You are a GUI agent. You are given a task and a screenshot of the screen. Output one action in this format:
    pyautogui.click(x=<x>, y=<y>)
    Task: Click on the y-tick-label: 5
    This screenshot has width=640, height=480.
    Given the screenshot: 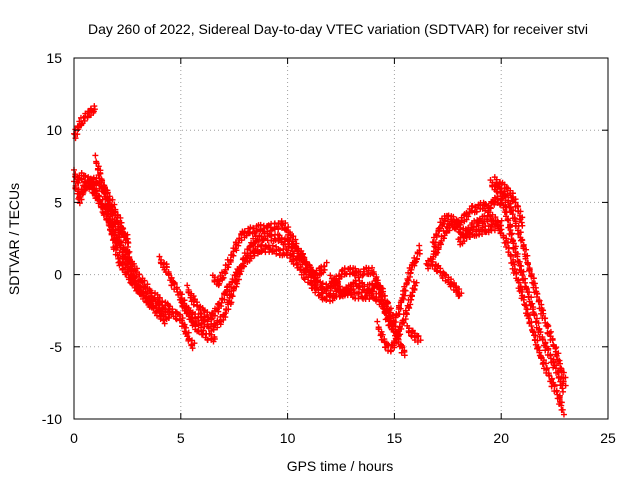 What is the action you would take?
    pyautogui.click(x=58, y=202)
    